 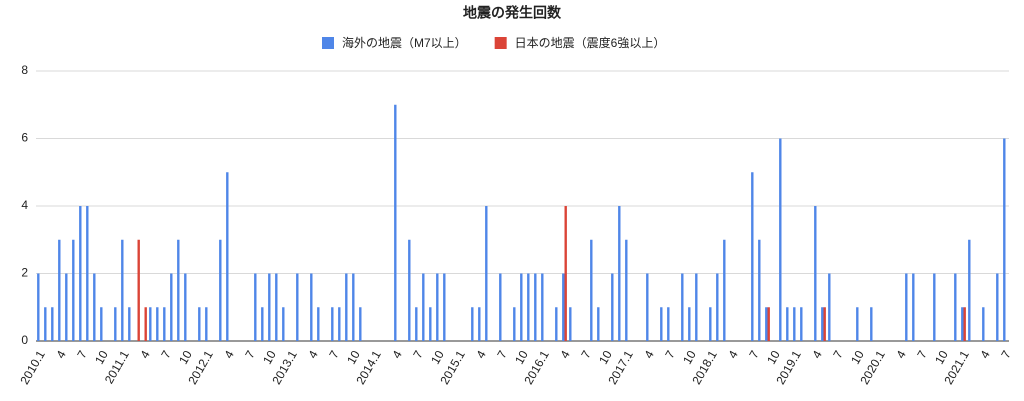 I want to click on y-tick-label: 0, so click(x=24, y=340).